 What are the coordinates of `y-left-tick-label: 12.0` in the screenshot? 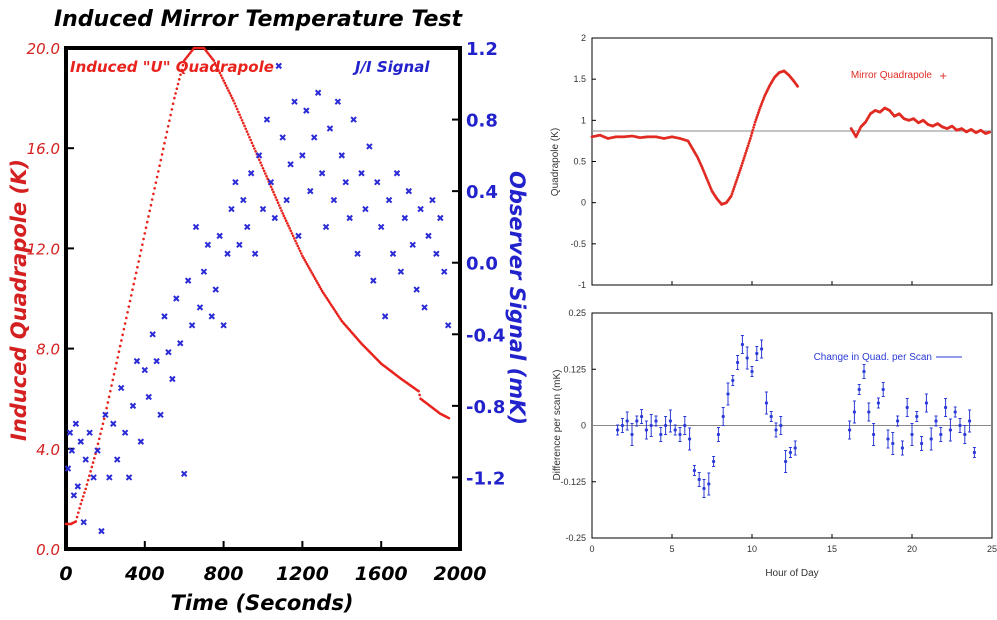 It's located at (43, 249).